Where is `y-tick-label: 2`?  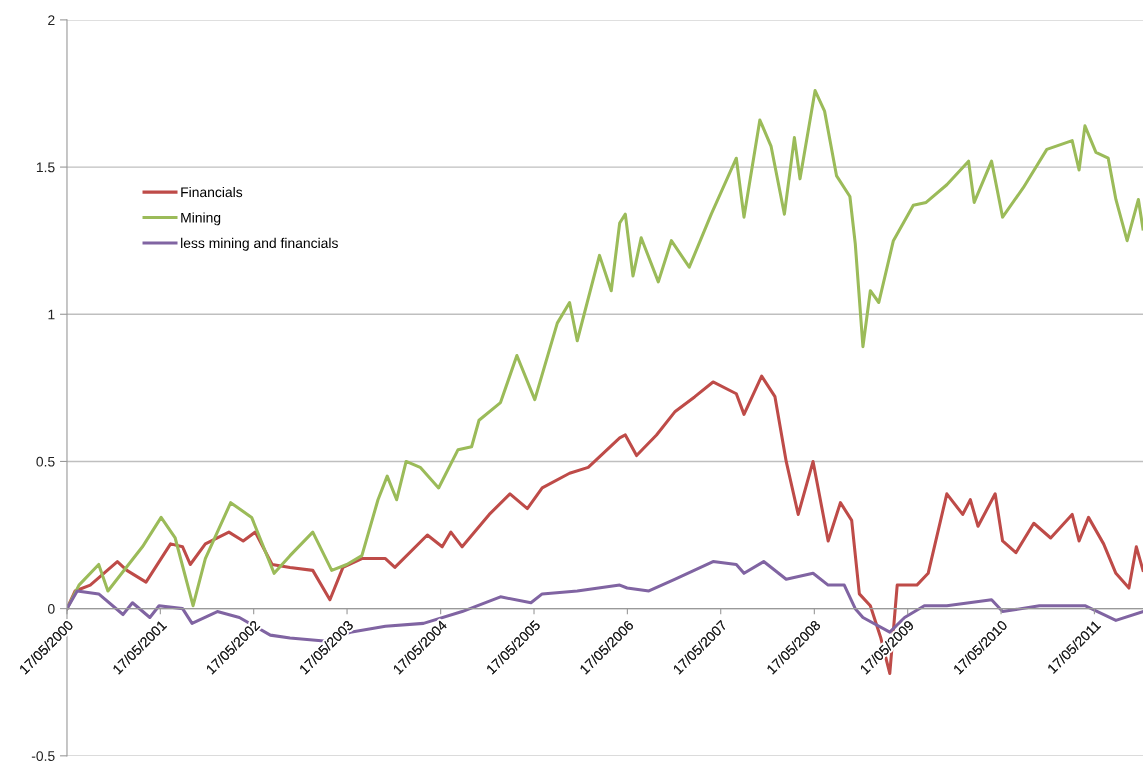 y-tick-label: 2 is located at coordinates (51, 20).